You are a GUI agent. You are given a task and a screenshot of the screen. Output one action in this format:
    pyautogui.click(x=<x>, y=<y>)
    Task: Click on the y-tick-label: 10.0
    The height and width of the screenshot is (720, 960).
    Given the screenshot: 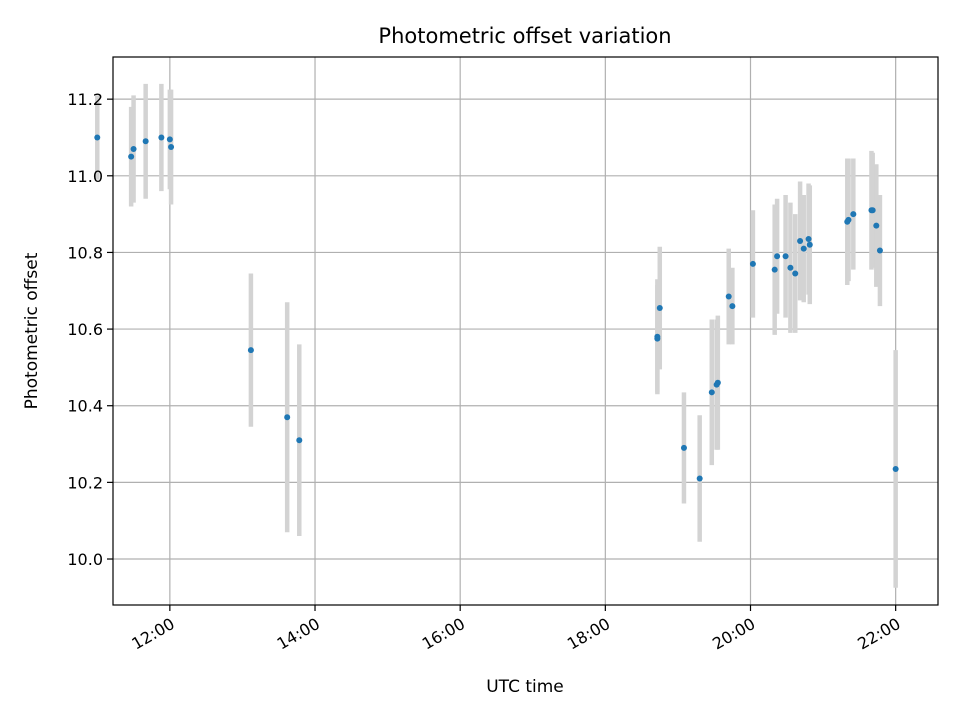 What is the action you would take?
    pyautogui.click(x=85, y=559)
    